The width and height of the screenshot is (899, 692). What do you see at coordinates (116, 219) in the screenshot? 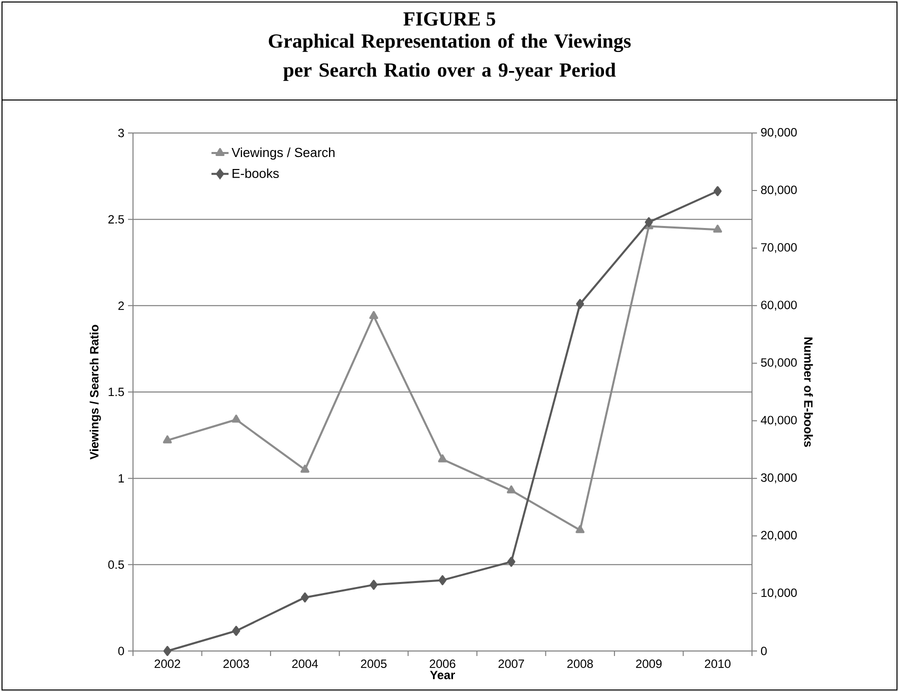
I see `y-tick-label: 2.5` at bounding box center [116, 219].